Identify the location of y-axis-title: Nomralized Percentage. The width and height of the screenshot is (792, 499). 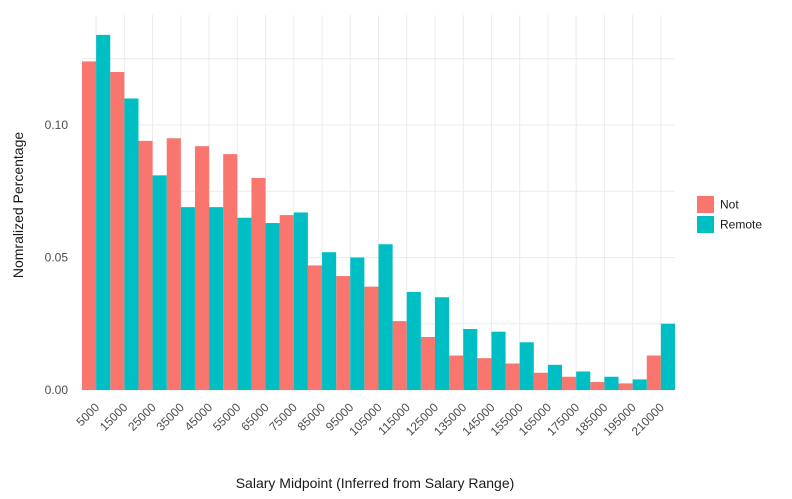
(18, 205).